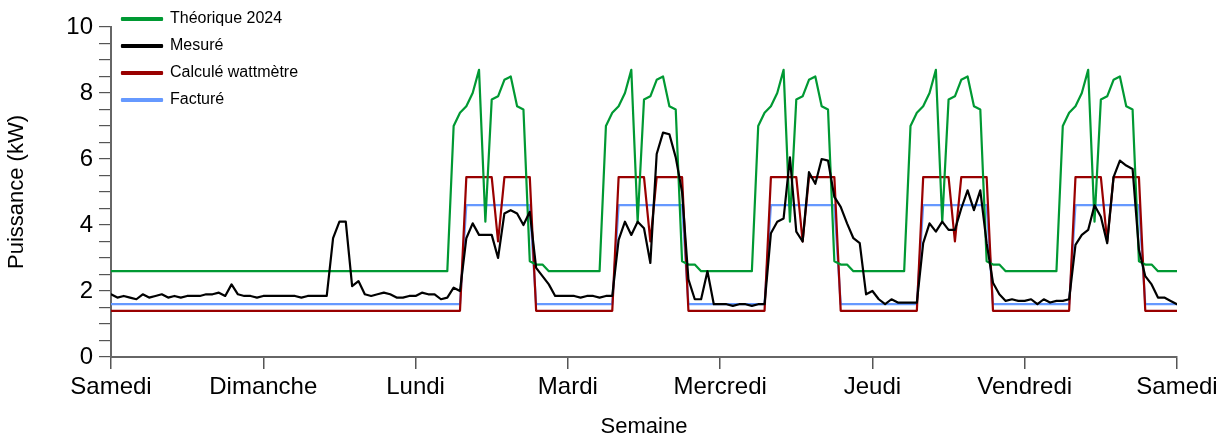  What do you see at coordinates (644, 425) in the screenshot?
I see `x-axis-title: Semaine` at bounding box center [644, 425].